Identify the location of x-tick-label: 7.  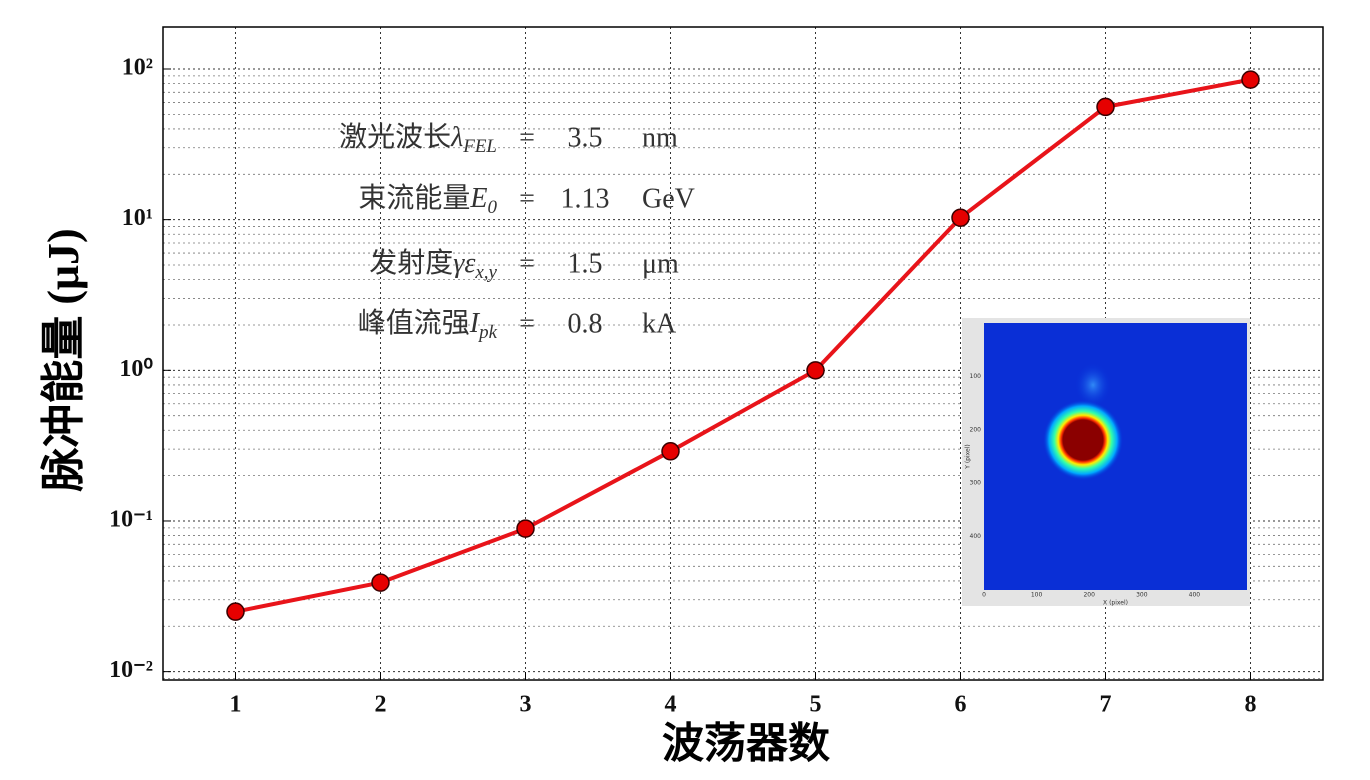
(1106, 705).